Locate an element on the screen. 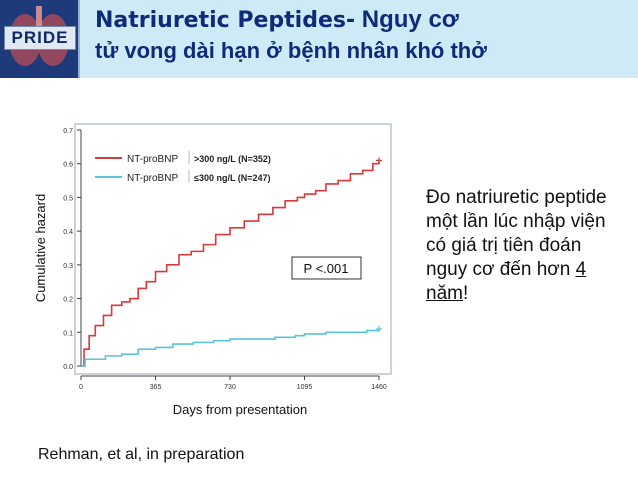 The height and width of the screenshot is (478, 638). pride-logo: PRIDE is located at coordinates (40, 39).